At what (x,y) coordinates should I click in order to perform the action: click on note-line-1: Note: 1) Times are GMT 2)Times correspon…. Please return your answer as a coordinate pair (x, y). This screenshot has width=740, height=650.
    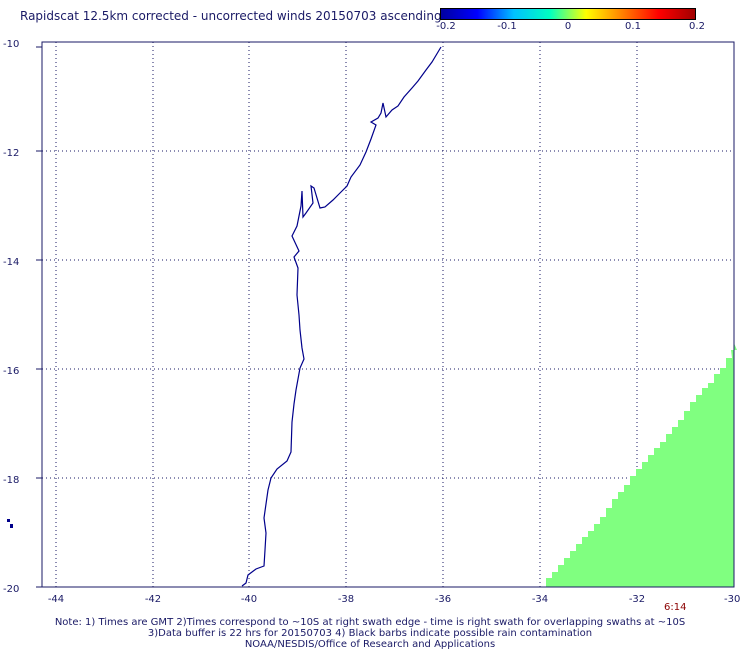
    Looking at the image, I should click on (370, 622).